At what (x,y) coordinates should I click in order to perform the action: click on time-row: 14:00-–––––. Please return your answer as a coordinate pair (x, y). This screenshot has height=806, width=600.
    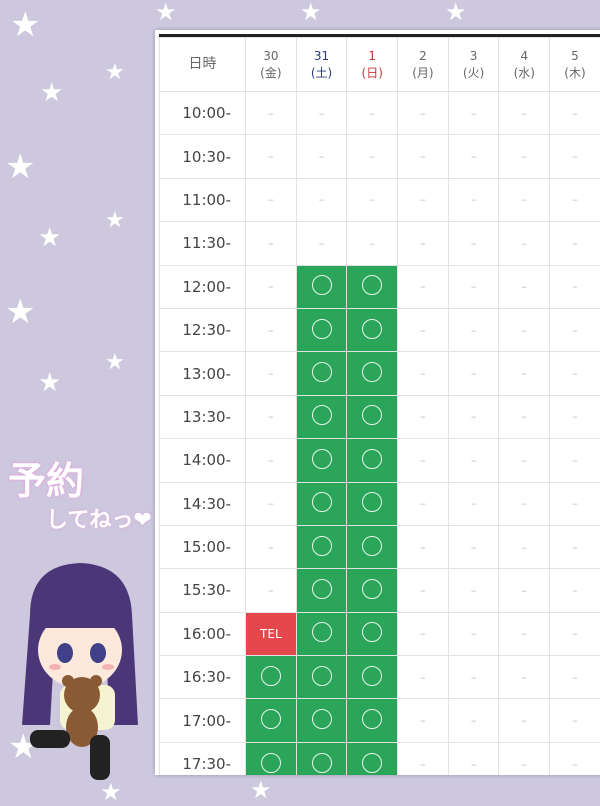
    Looking at the image, I should click on (380, 460).